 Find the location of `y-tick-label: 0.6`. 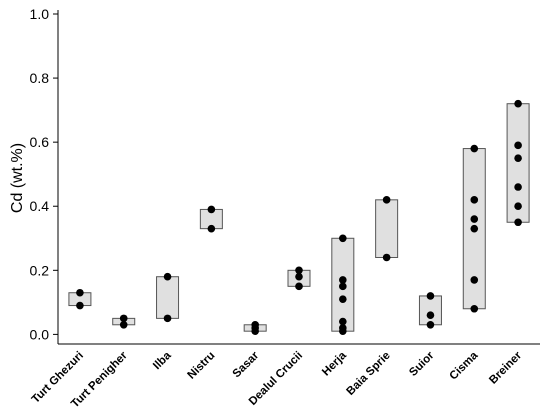

y-tick-label: 0.6 is located at coordinates (40, 142).